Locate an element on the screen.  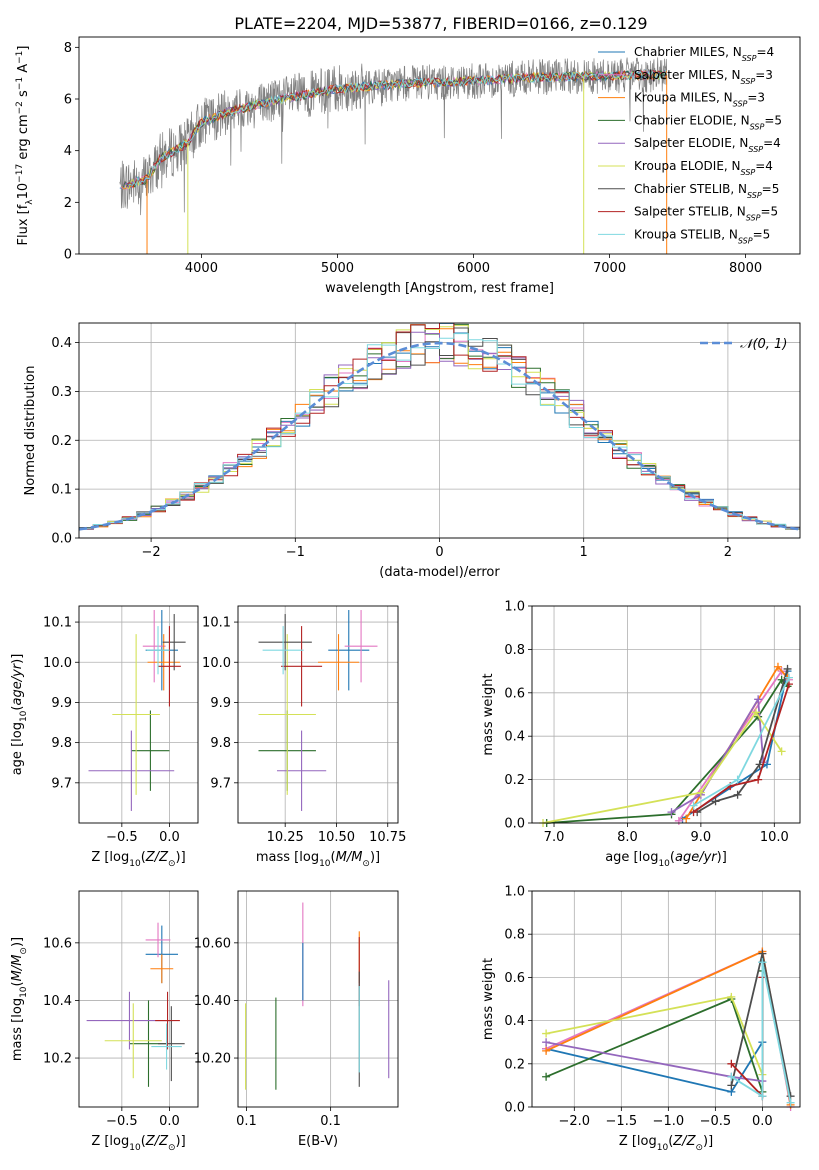
x-tick-label: 10.0 is located at coordinates (774, 837).